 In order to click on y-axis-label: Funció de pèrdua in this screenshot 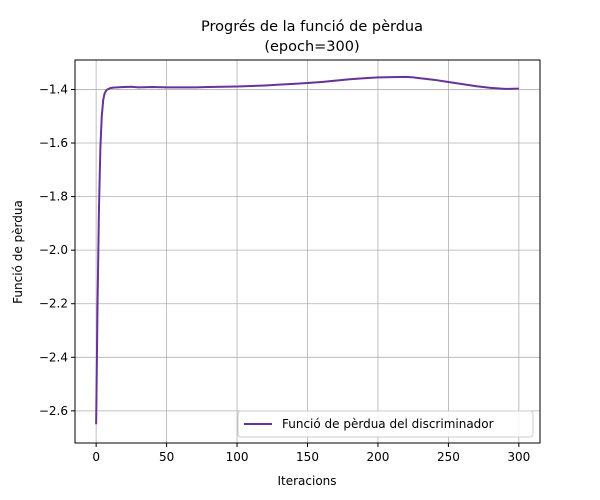, I will do `click(18, 252)`.